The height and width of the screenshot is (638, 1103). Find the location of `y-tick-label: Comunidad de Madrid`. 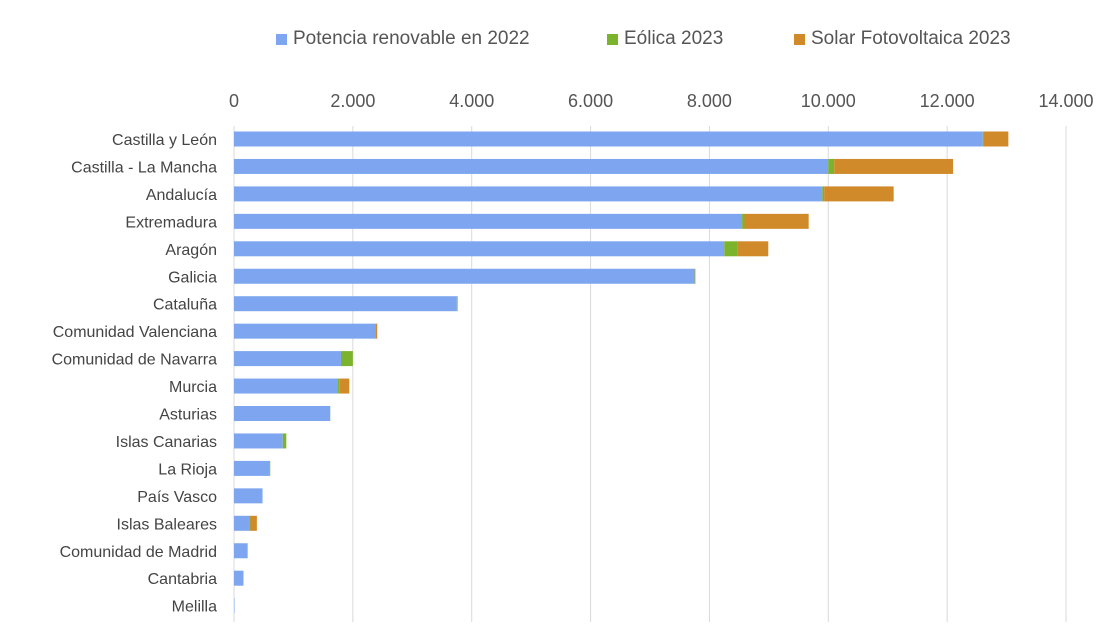

y-tick-label: Comunidad de Madrid is located at coordinates (138, 552).